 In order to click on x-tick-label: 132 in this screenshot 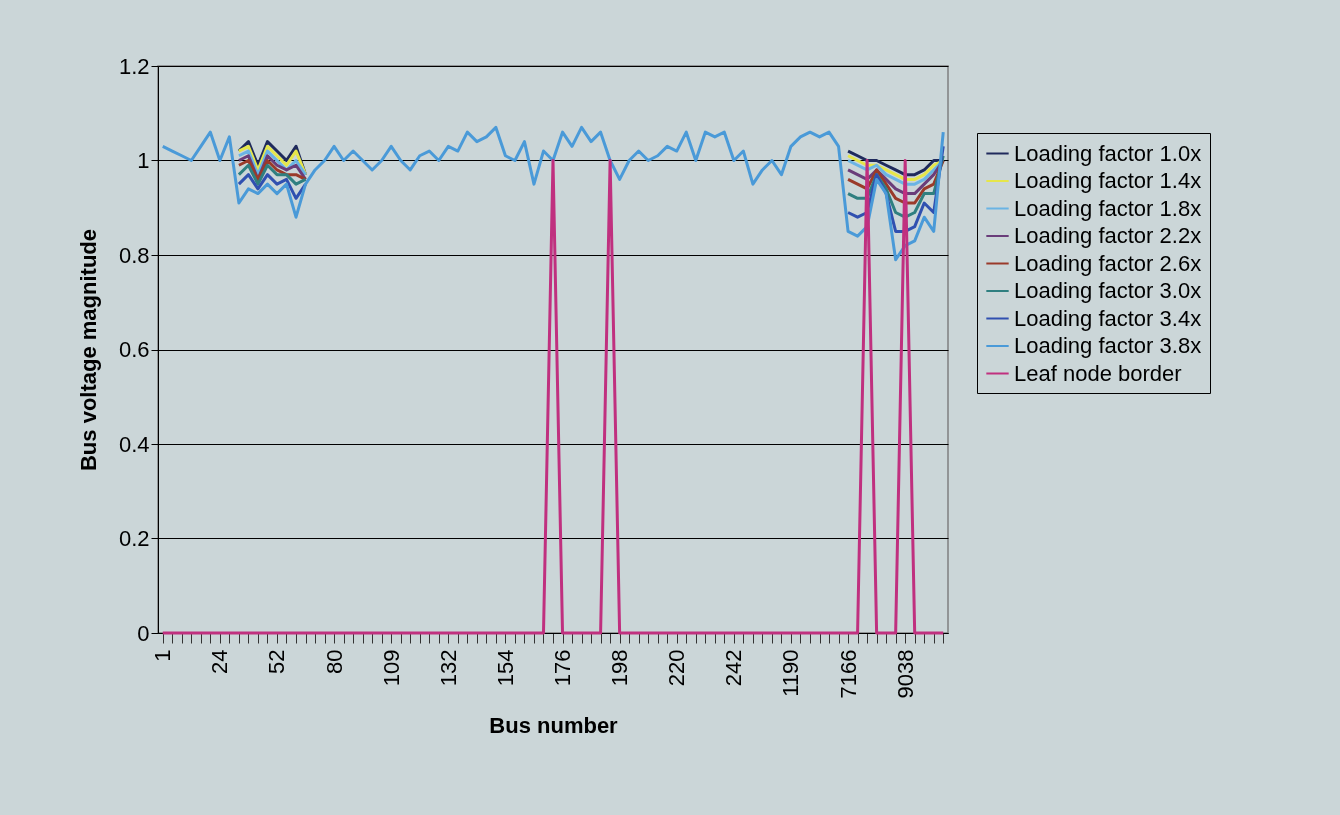, I will do `click(448, 668)`.